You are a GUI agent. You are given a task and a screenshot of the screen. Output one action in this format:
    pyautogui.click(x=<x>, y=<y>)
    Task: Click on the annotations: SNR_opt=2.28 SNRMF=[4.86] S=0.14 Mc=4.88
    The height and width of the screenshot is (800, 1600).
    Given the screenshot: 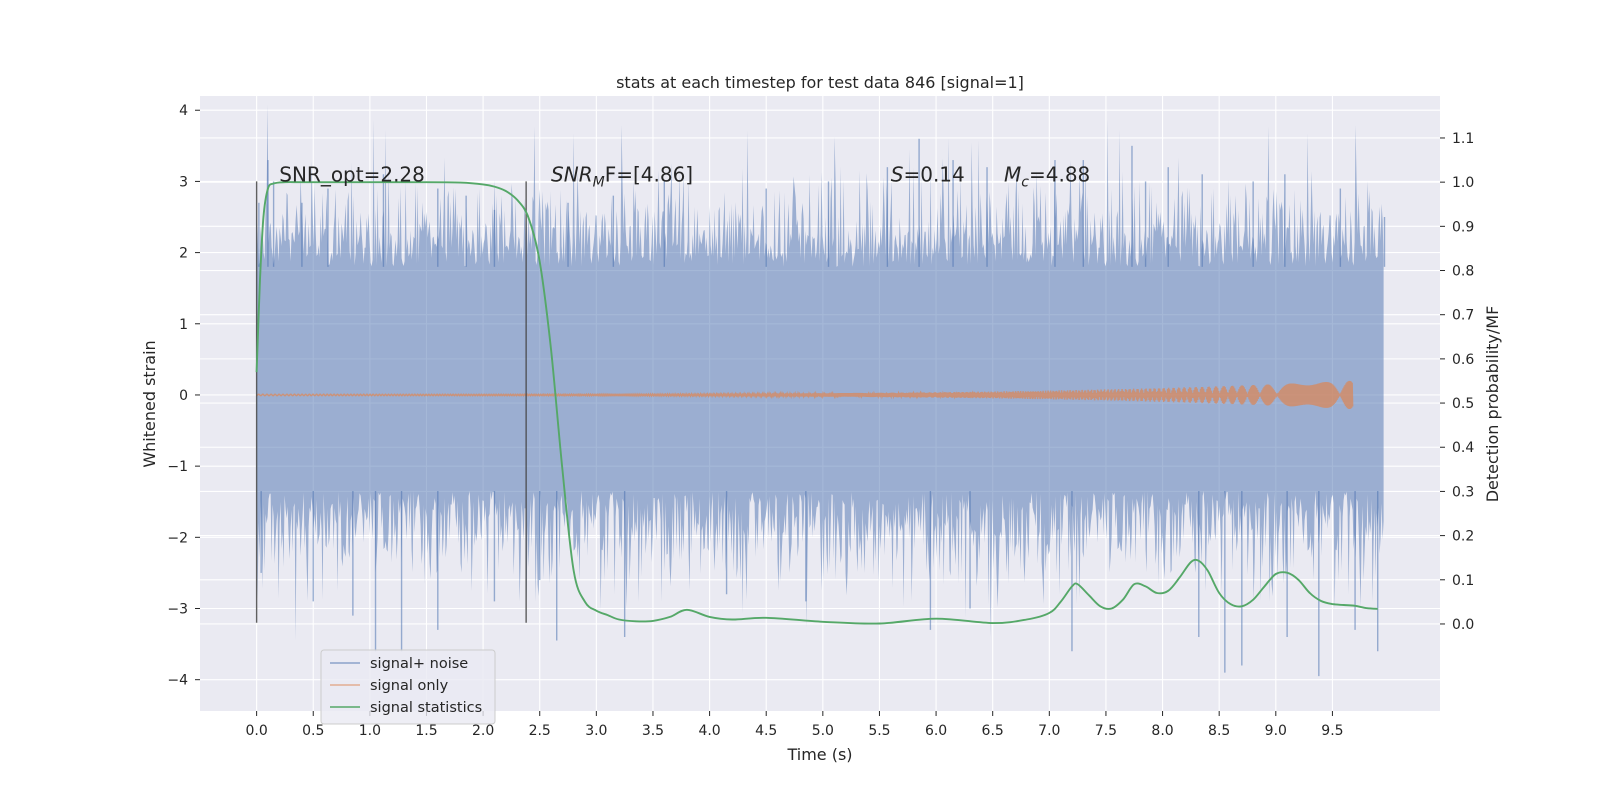 What is the action you would take?
    pyautogui.click(x=684, y=176)
    